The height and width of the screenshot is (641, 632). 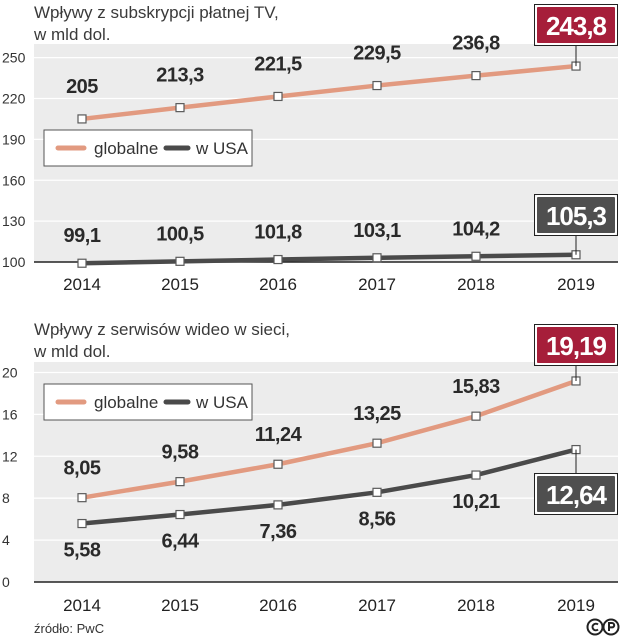 What do you see at coordinates (476, 387) in the screenshot?
I see `chart-2-data-label: 15,83` at bounding box center [476, 387].